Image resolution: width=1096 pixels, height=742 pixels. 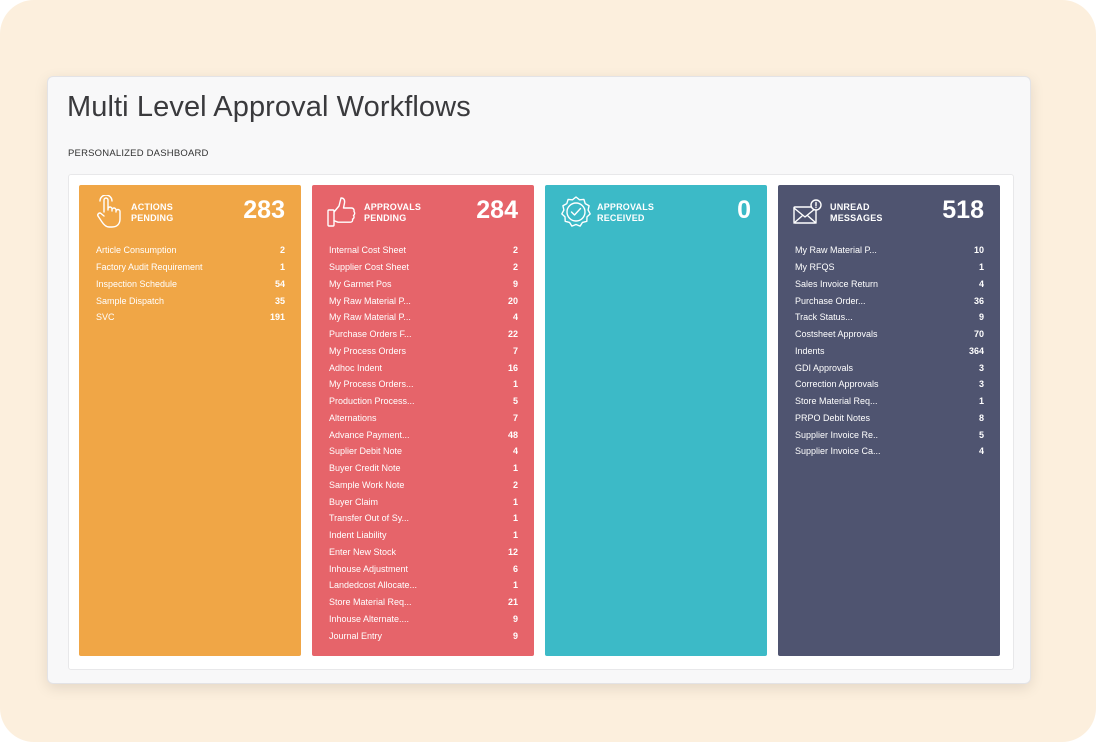 What do you see at coordinates (889, 451) in the screenshot?
I see `list-item: Supplier Invoice Ca... 4` at bounding box center [889, 451].